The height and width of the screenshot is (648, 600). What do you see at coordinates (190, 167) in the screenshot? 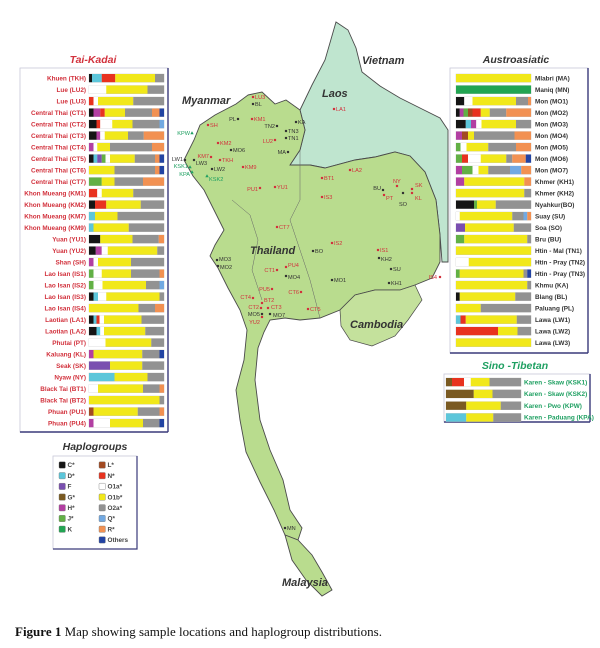
I see `triangle-marker-icon` at bounding box center [190, 167].